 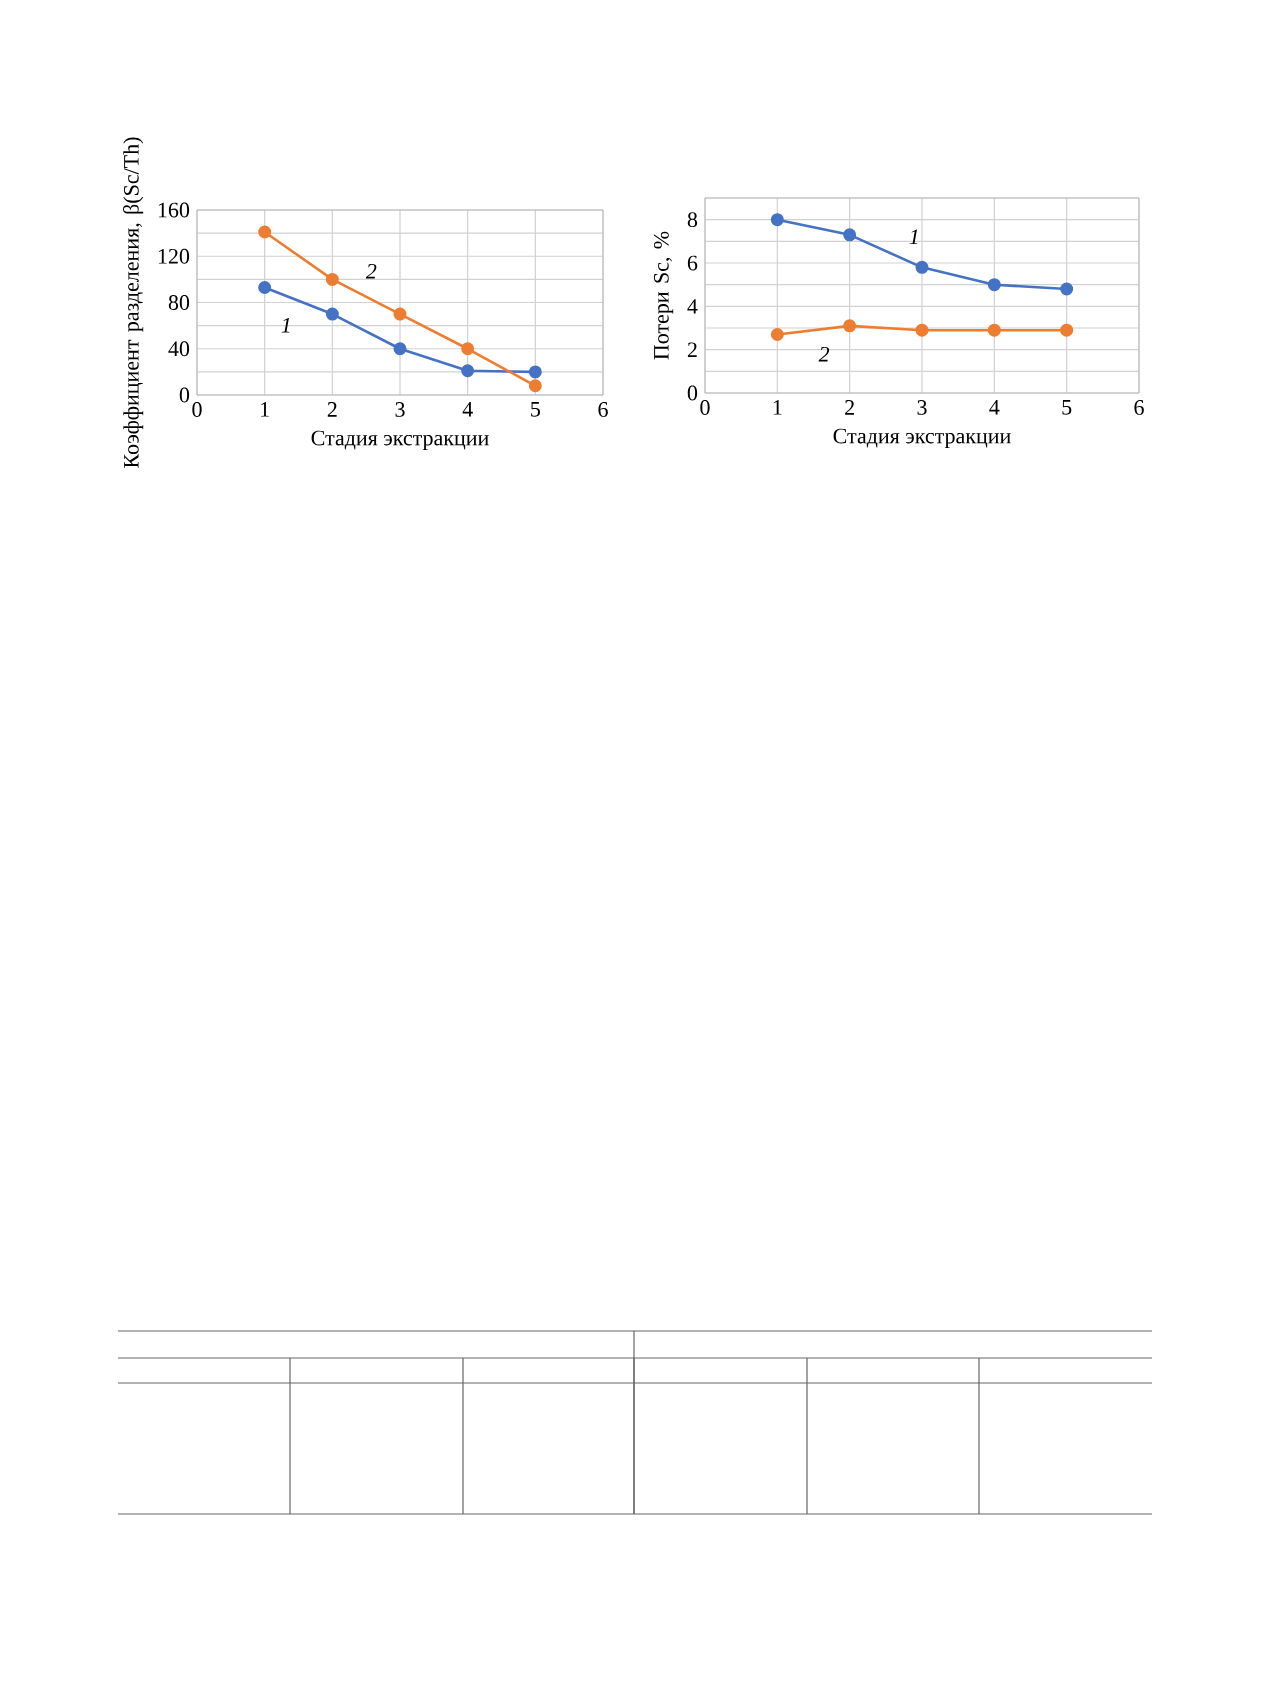 What do you see at coordinates (133, 302) in the screenshot?
I see `y-axis-title: Коэффициент разделения, β(Sc/Th)` at bounding box center [133, 302].